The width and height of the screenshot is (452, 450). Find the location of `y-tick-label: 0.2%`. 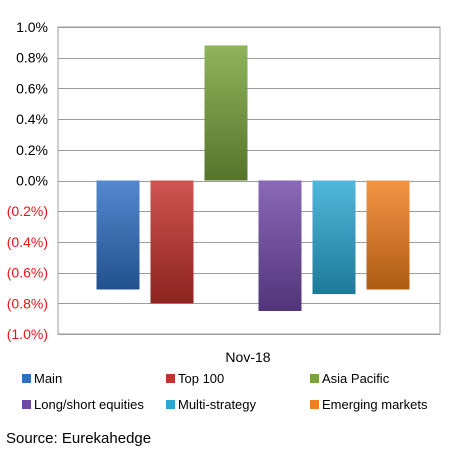

y-tick-label: 0.2% is located at coordinates (32, 150).